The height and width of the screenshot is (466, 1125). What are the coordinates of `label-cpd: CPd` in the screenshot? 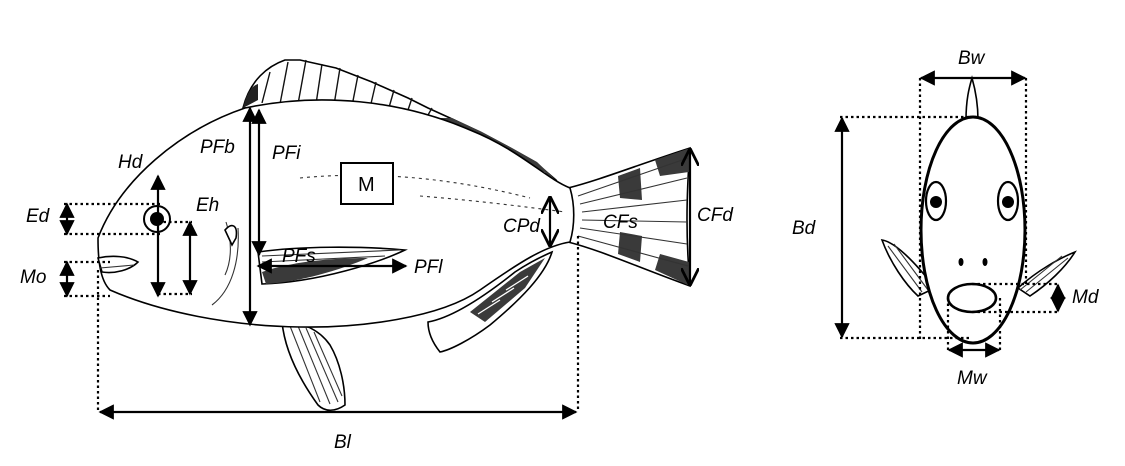 It's located at (522, 226).